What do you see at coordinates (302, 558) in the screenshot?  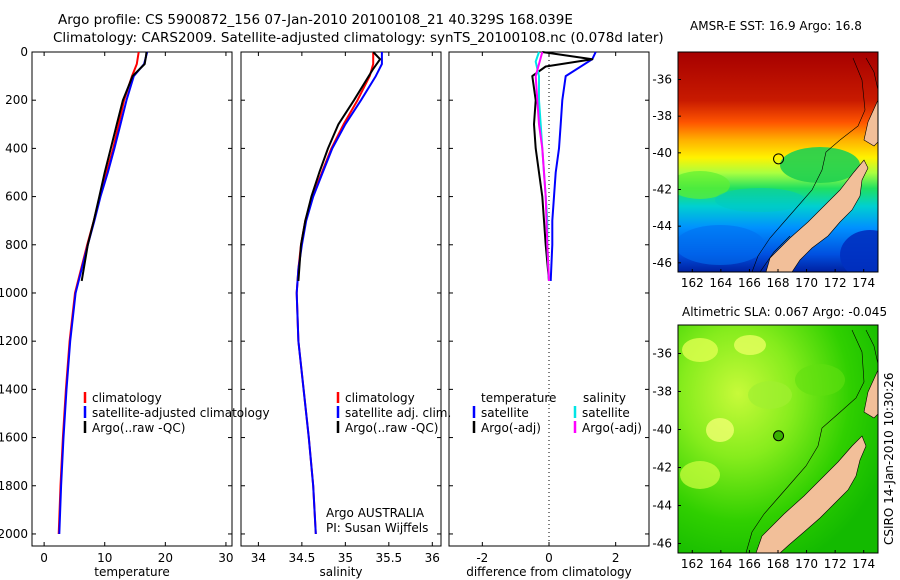 I see `x-tick-label: 34.5` at bounding box center [302, 558].